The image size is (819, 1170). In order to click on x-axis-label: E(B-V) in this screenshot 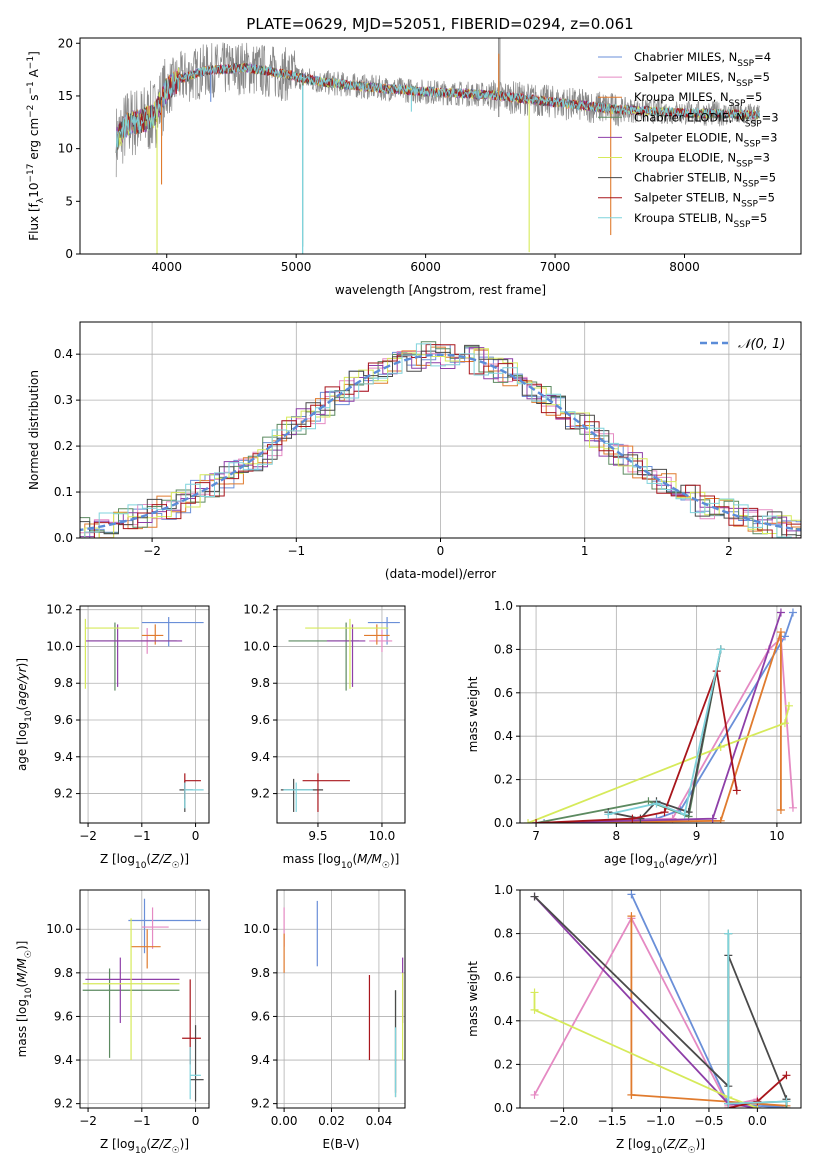, I will do `click(340, 1144)`.